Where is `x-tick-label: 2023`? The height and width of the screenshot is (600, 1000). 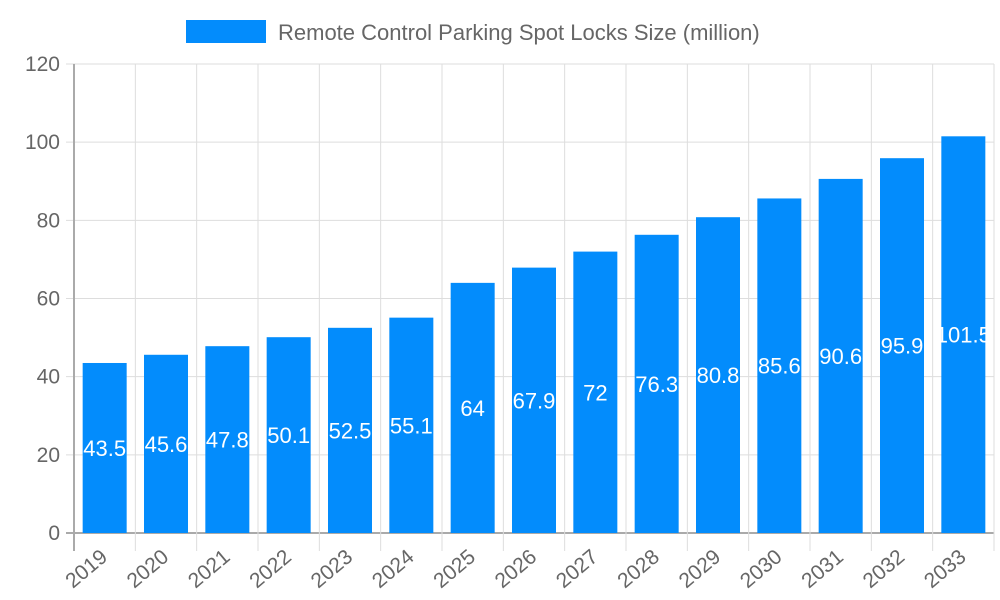
x-tick-label: 2023 is located at coordinates (332, 569).